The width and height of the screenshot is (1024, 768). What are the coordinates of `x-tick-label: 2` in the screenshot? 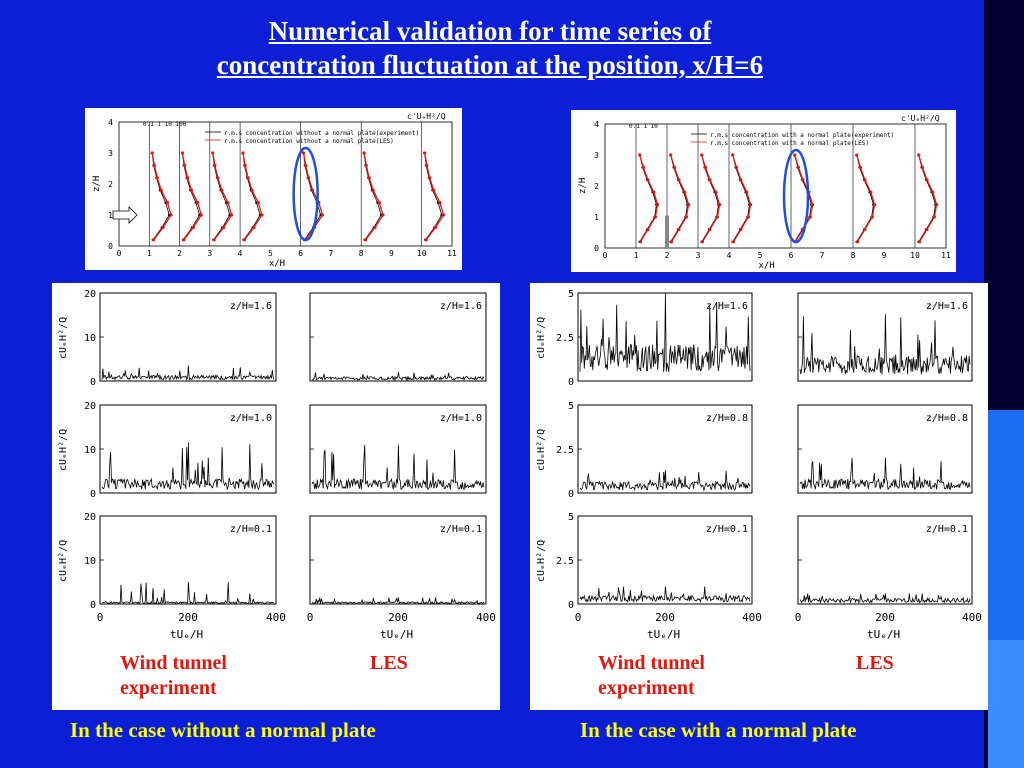 It's located at (667, 255).